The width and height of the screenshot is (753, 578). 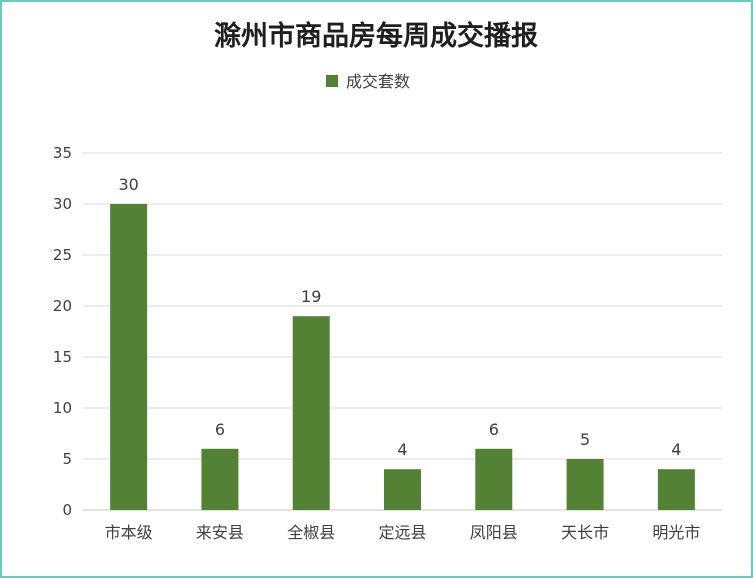 I want to click on category-axis-labels: 市本级 来安县 全椒县 定远县 凤阳县 天长市 明光市, so click(x=403, y=532).